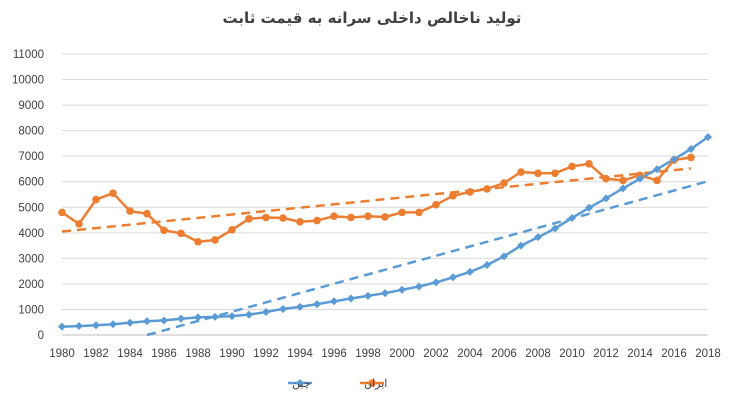 Image resolution: width=750 pixels, height=404 pixels. I want to click on x-tick-label: 1988, so click(198, 354).